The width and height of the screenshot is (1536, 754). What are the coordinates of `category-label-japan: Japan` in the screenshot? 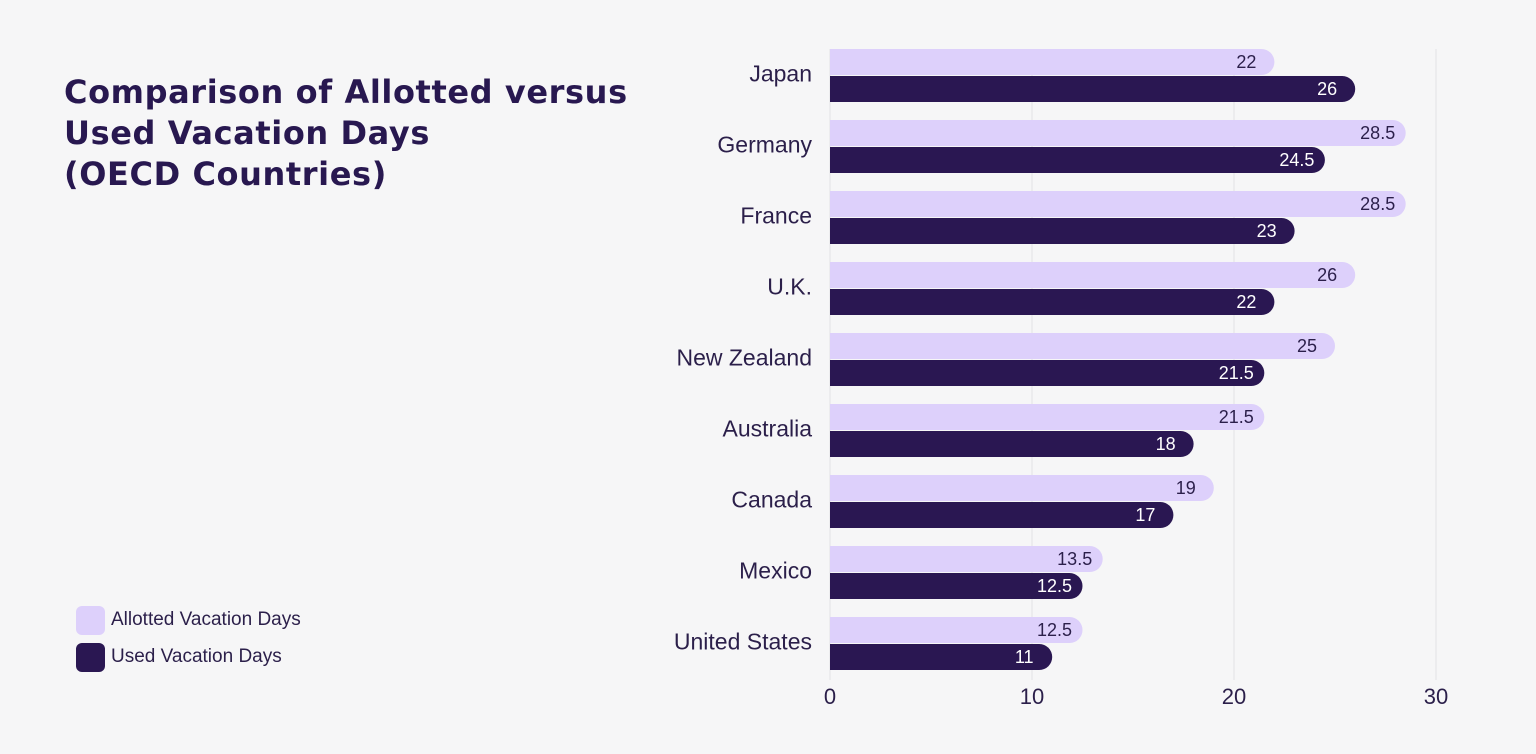 It's located at (780, 74).